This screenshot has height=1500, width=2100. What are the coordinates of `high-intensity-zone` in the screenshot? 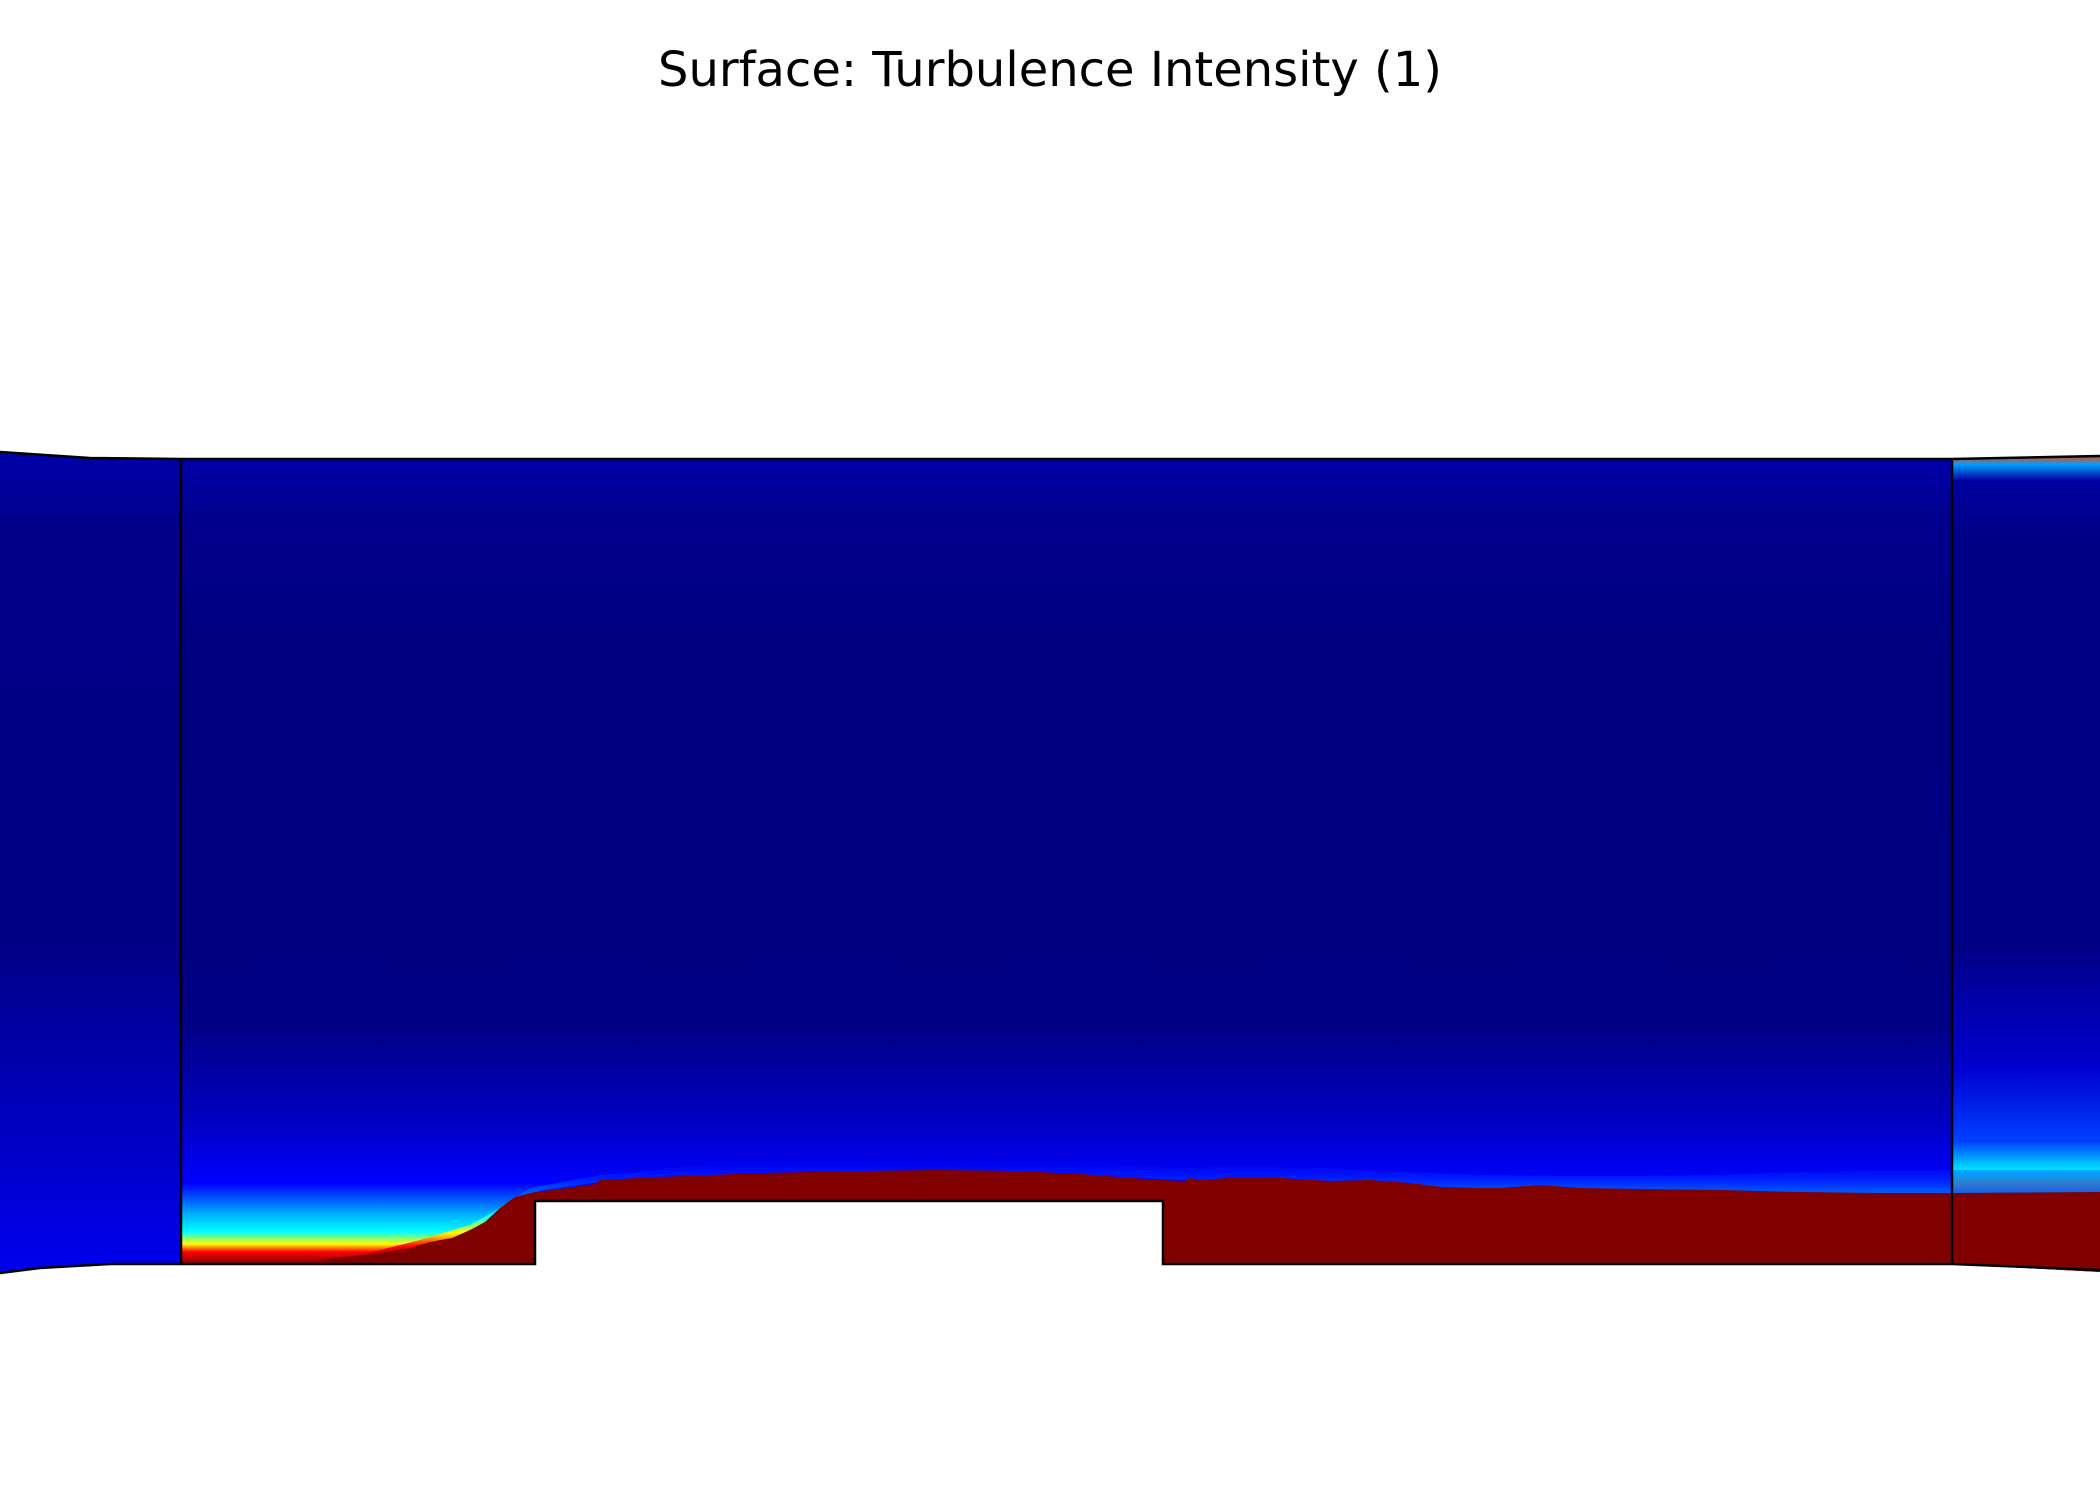 It's located at (1210, 1221).